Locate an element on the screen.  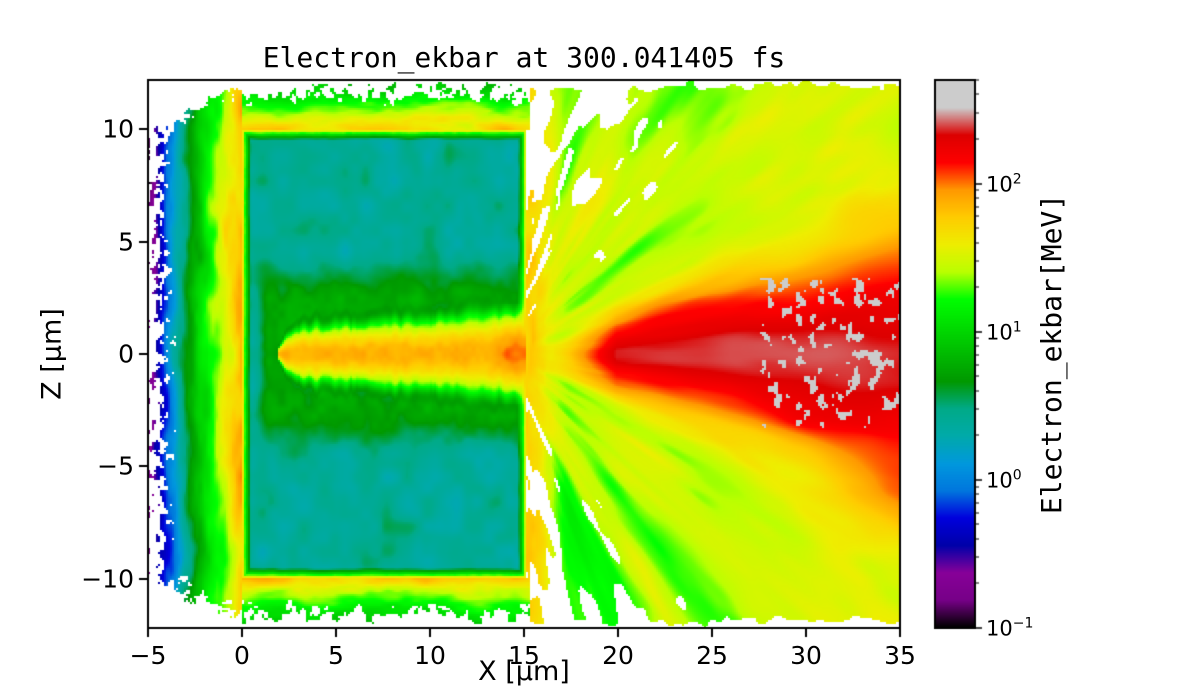
colorbar-tick-label: 10⁻¹ is located at coordinates (1010, 628).